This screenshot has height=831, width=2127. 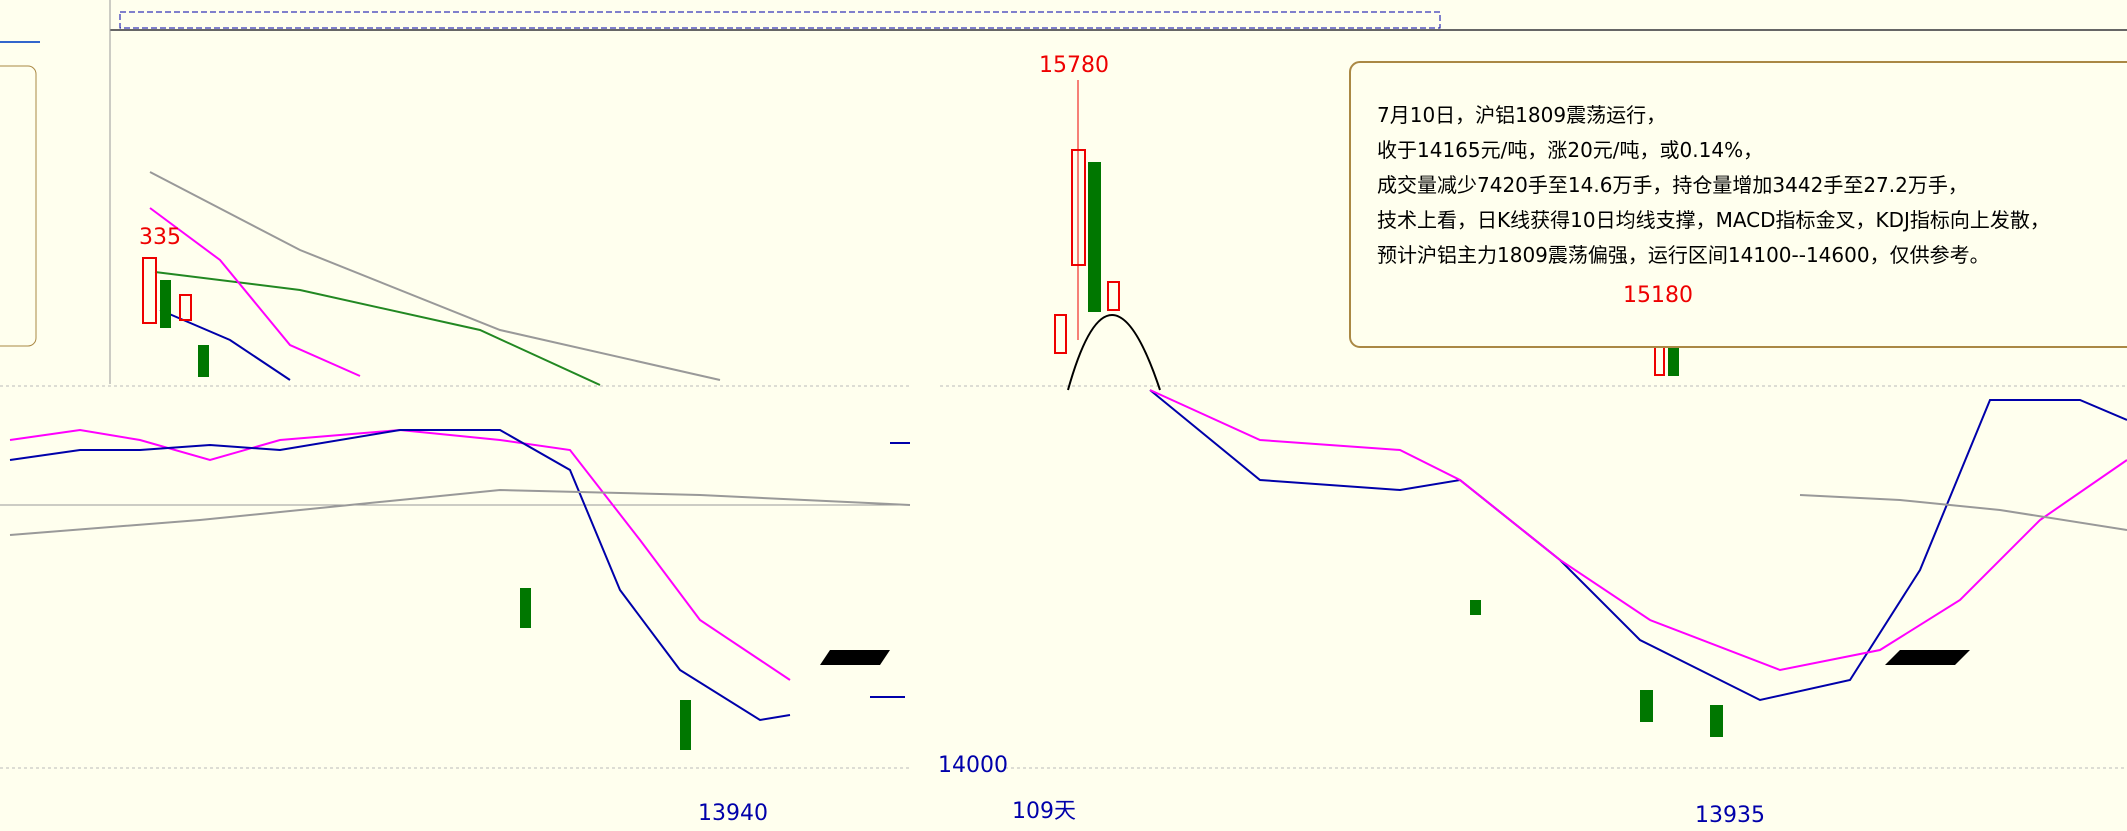 What do you see at coordinates (1044, 811) in the screenshot?
I see `axis-label: 109天` at bounding box center [1044, 811].